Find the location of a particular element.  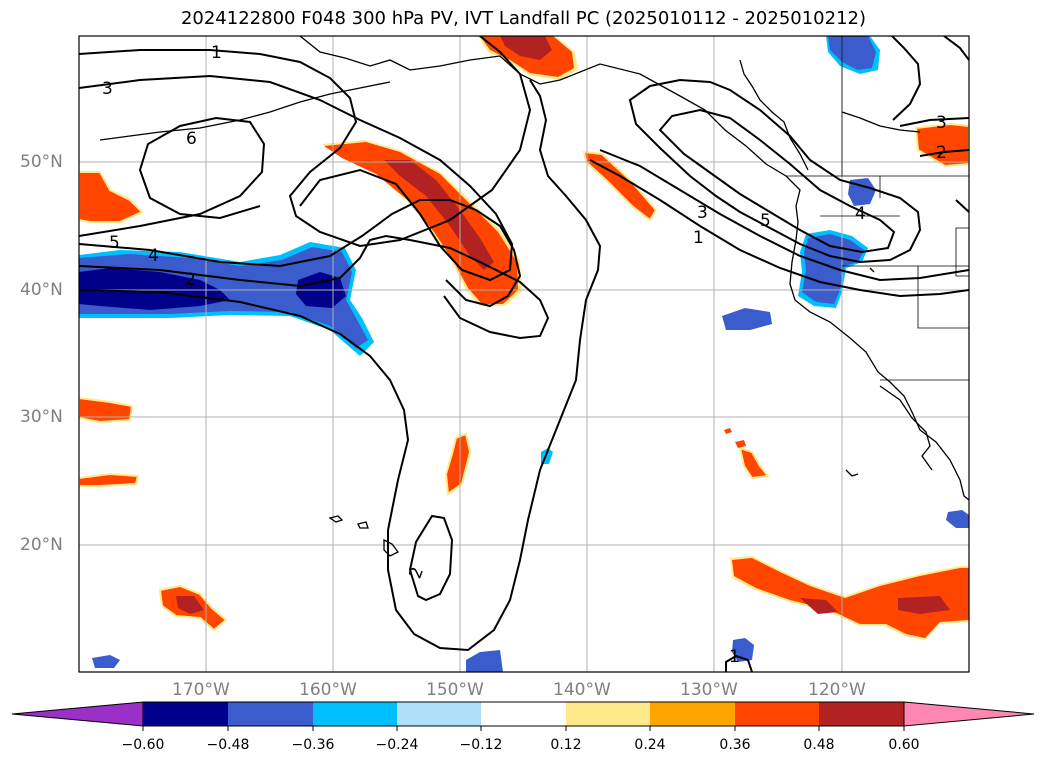

colorbar-tick-label: 0.12 is located at coordinates (566, 745).